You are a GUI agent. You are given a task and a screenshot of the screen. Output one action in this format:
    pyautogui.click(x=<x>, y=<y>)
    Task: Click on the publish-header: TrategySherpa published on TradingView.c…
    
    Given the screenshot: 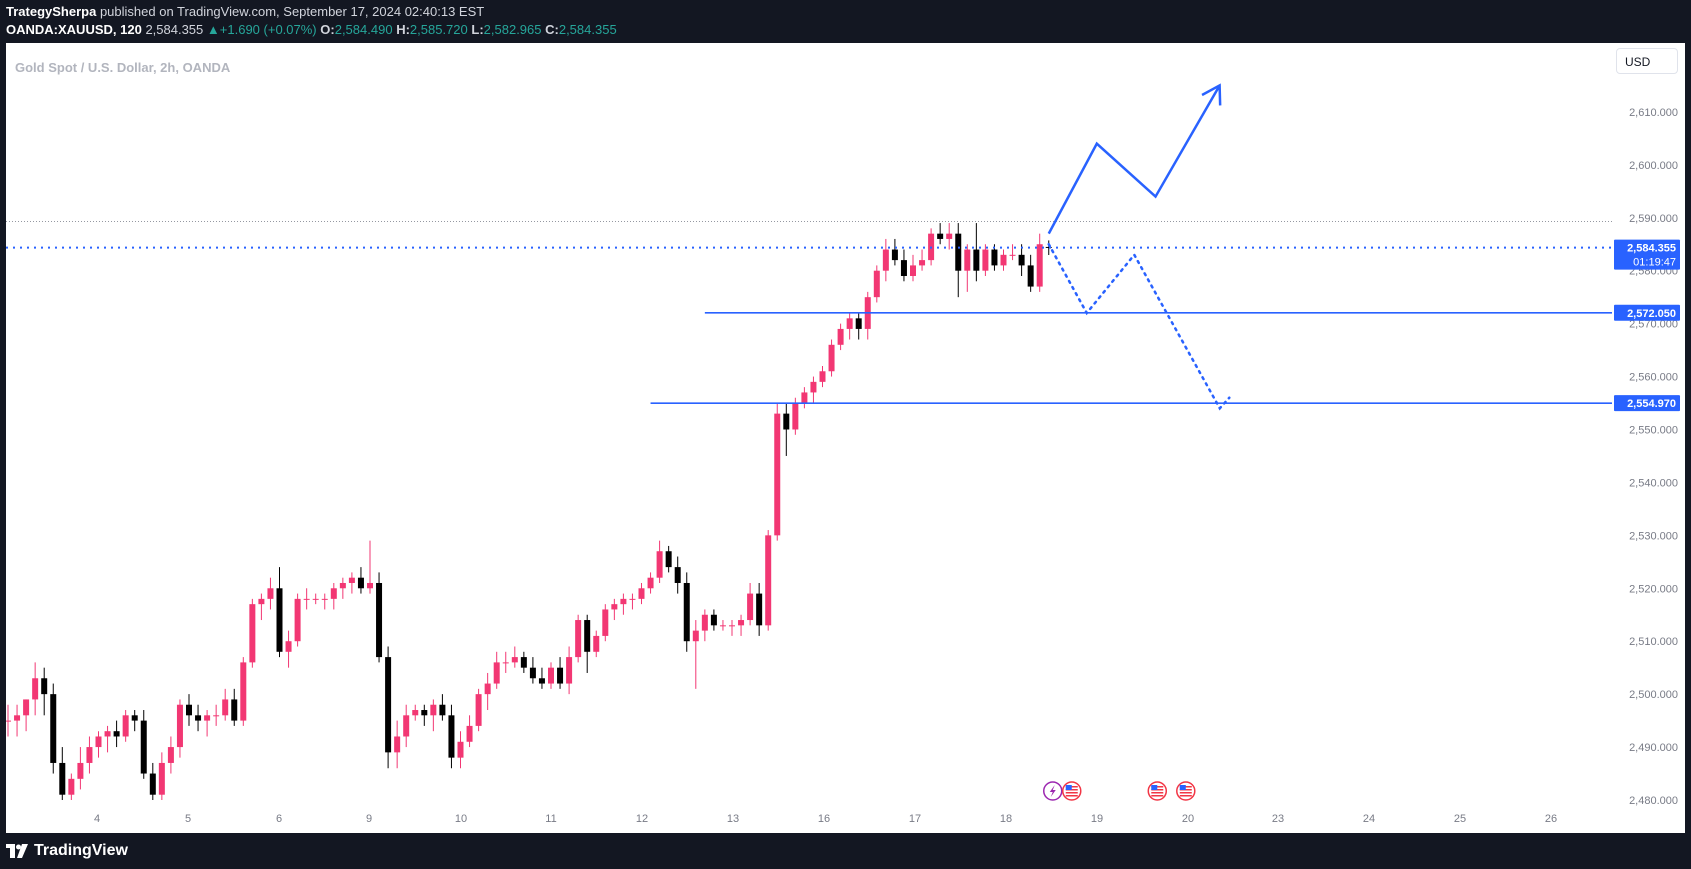 What is the action you would take?
    pyautogui.click(x=845, y=21)
    